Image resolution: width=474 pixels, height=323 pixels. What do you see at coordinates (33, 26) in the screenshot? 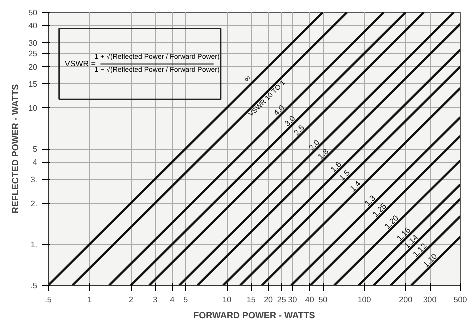
I see `y-tick-label: 40` at bounding box center [33, 26].